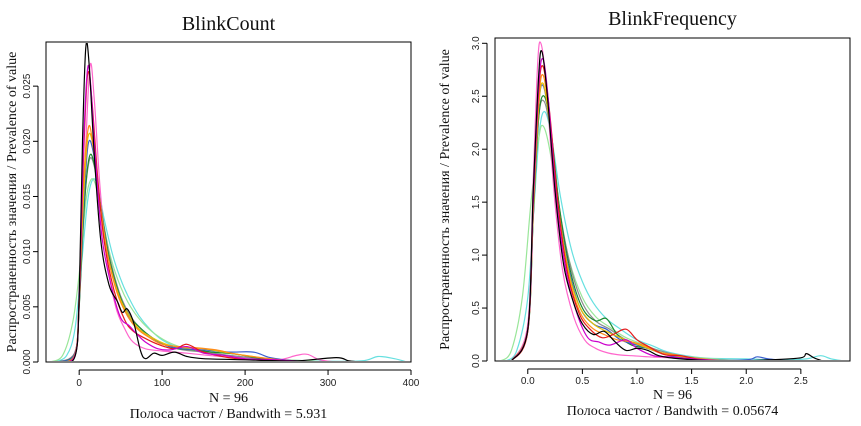 This screenshot has height=426, width=861. I want to click on series-line-green, so click(175, 257).